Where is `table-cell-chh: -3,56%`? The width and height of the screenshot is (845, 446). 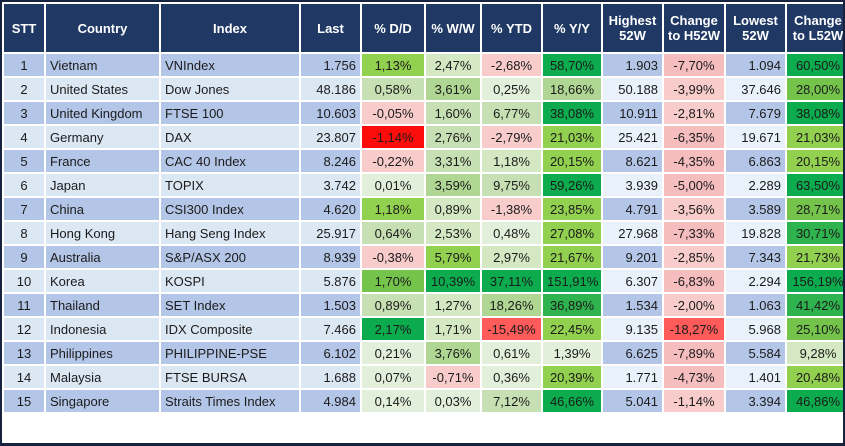 table-cell-chh: -3,56% is located at coordinates (694, 209).